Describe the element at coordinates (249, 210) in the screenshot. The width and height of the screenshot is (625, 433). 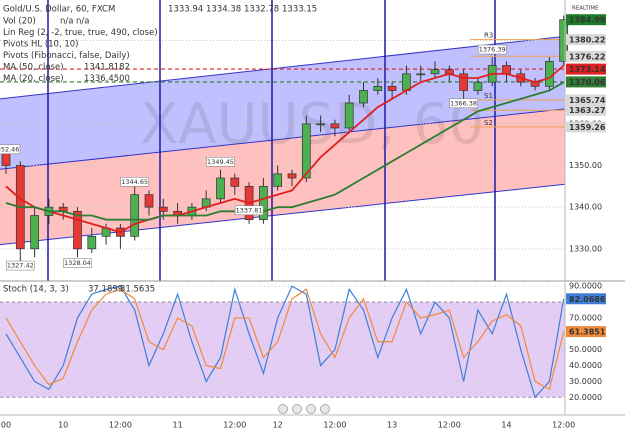
I see `pivot-label: 1337.81` at that location.